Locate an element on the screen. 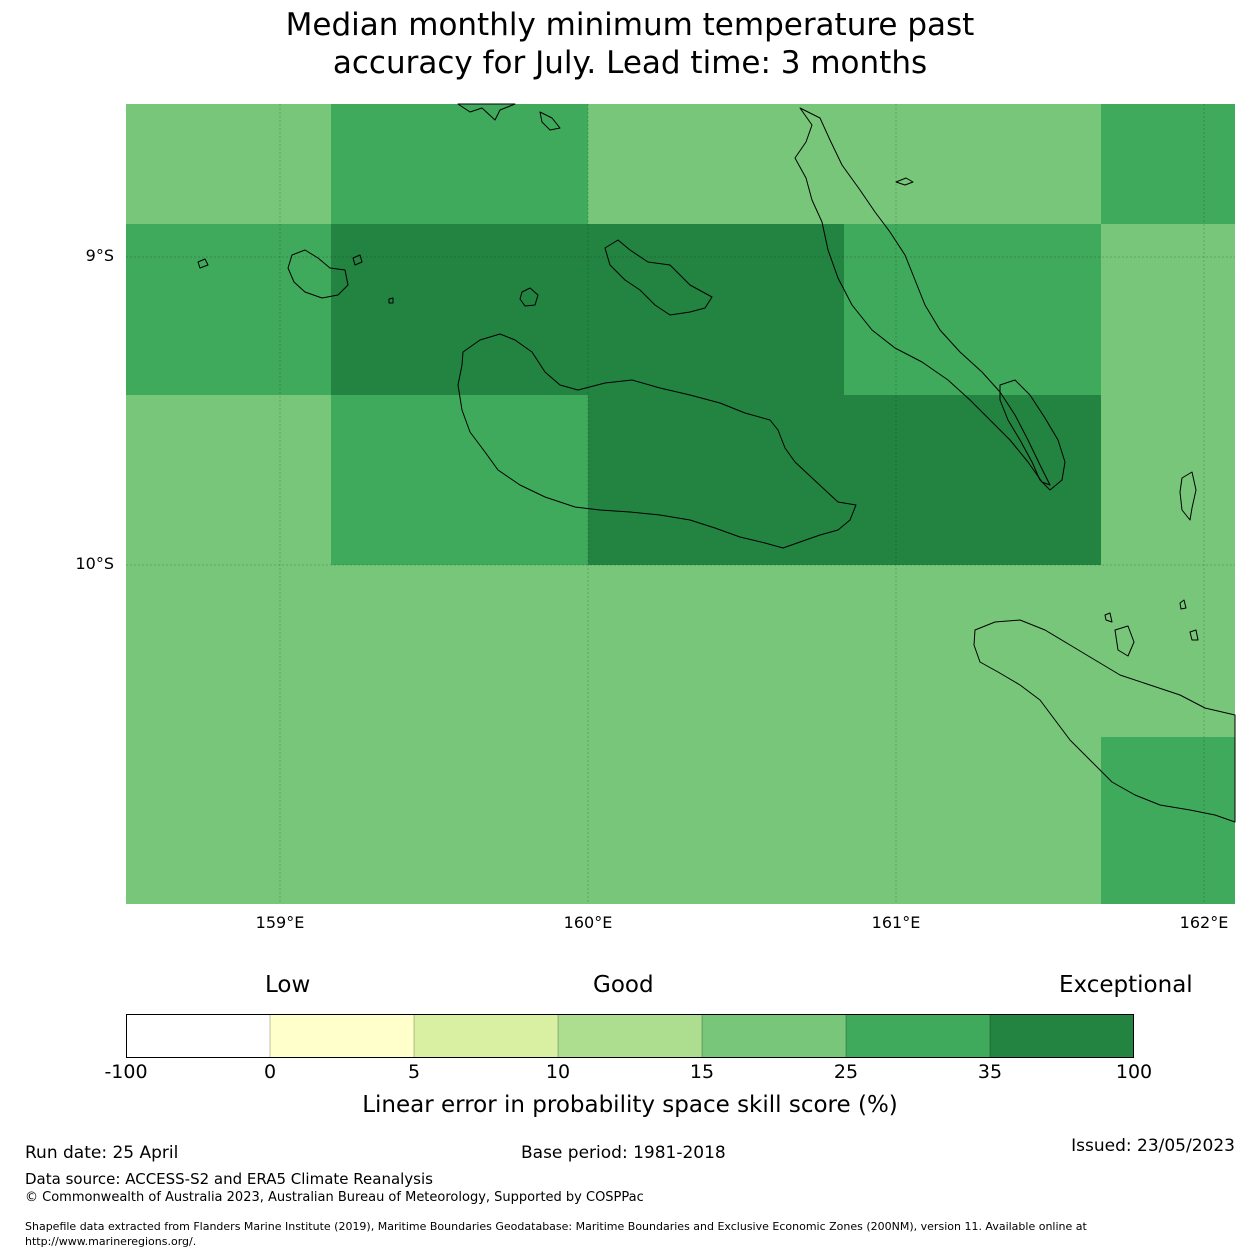 This screenshot has width=1260, height=1260. lat-label-9s: 9°S is located at coordinates (99, 255).